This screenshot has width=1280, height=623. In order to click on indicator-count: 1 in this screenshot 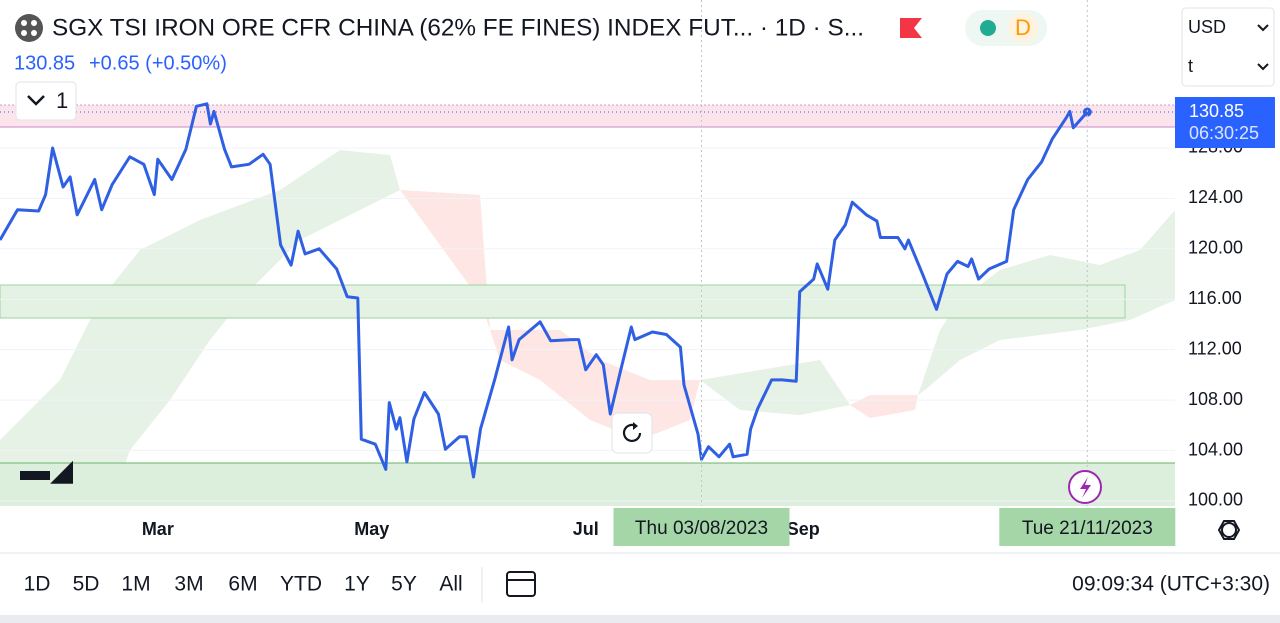, I will do `click(62, 100)`.